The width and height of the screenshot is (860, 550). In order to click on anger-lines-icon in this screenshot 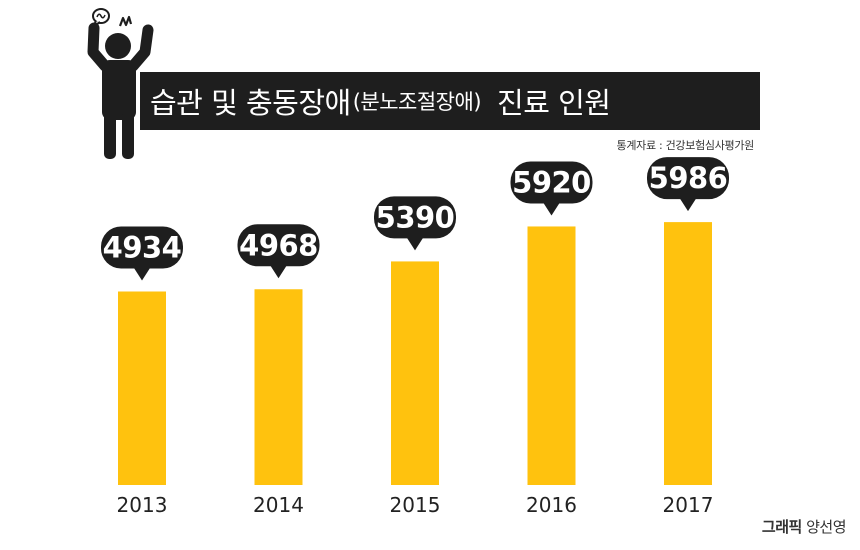, I will do `click(125, 21)`.